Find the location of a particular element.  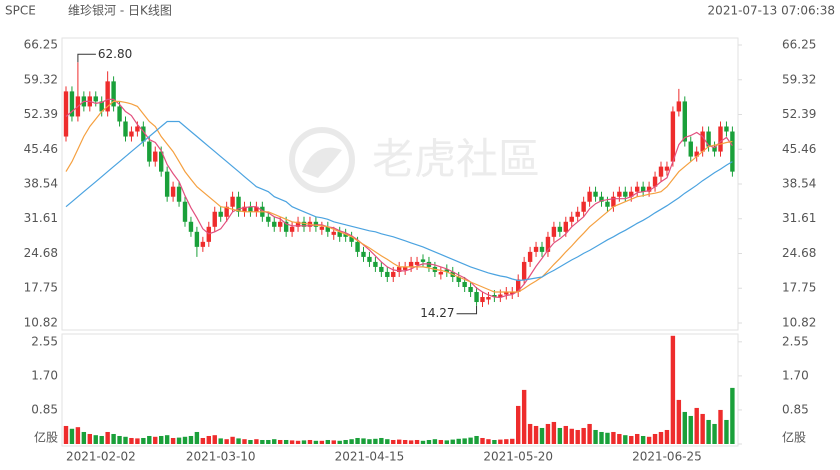

y-tick-label: 1.70 is located at coordinates (44, 375).